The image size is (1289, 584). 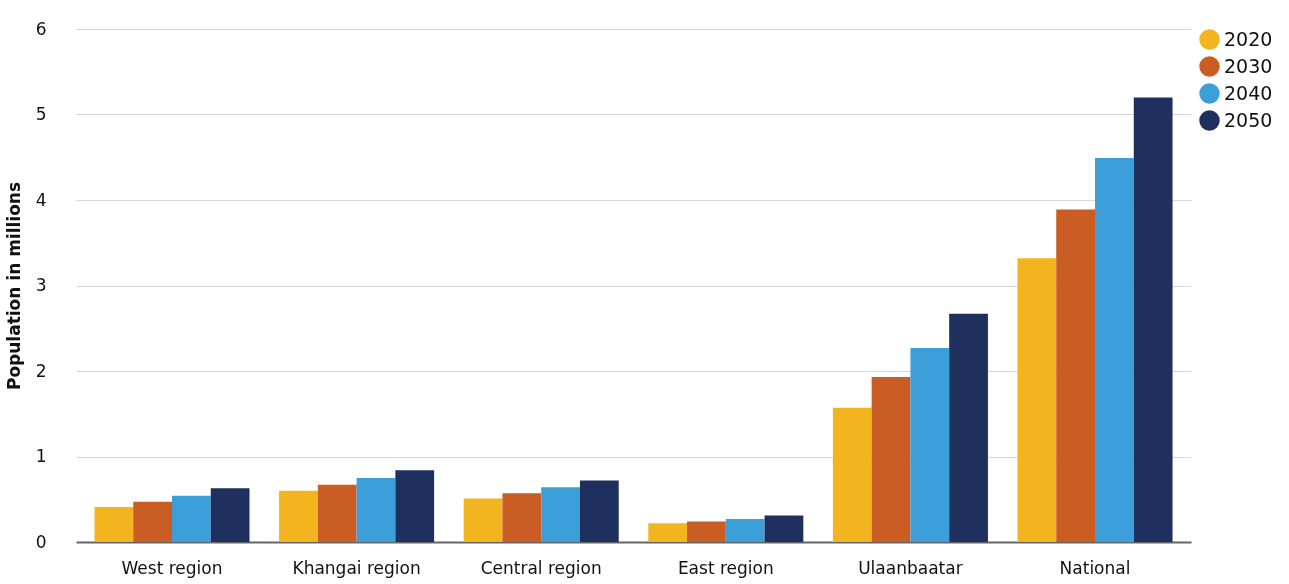 What do you see at coordinates (1248, 92) in the screenshot?
I see `legend-label: 2040` at bounding box center [1248, 92].